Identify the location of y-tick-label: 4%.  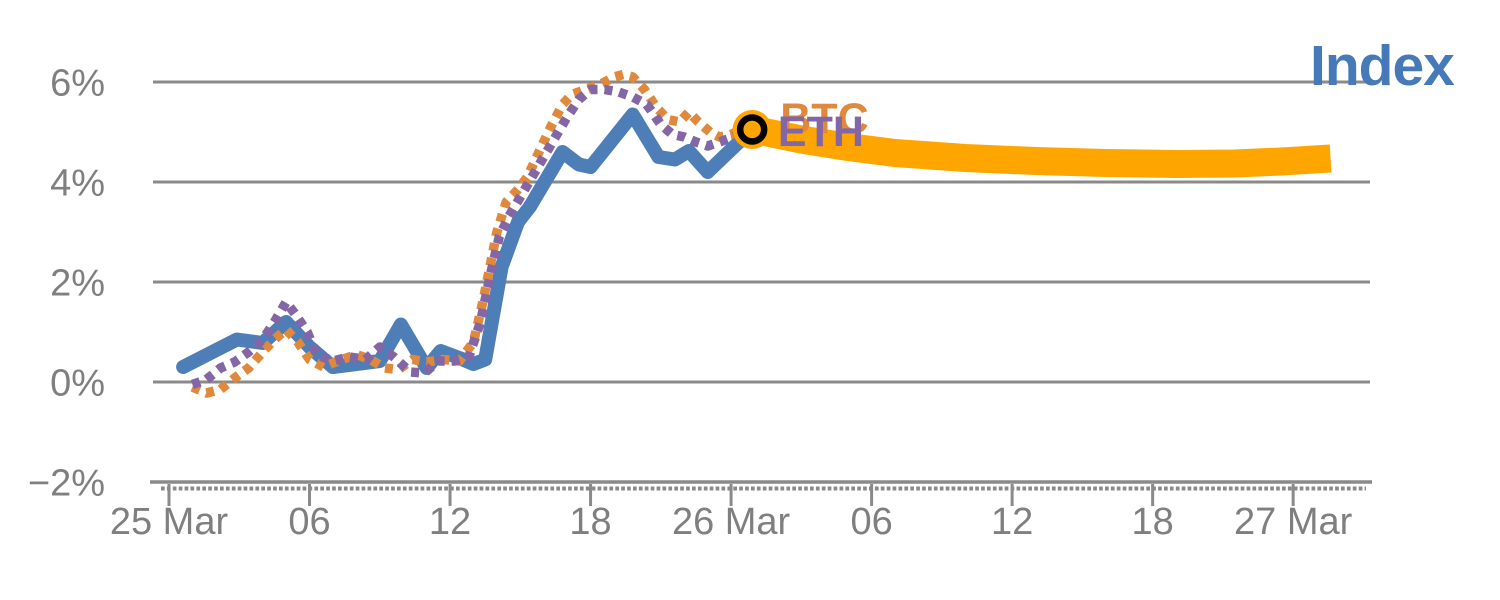
(77, 184).